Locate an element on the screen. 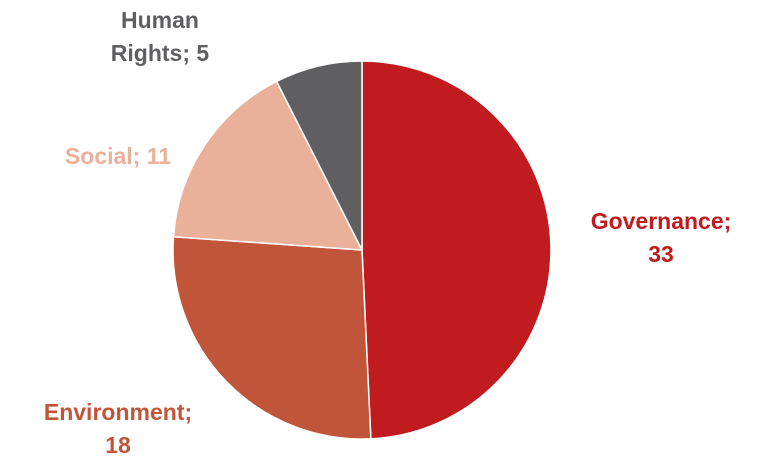 The image size is (761, 468). pie-slice-environment is located at coordinates (272, 337).